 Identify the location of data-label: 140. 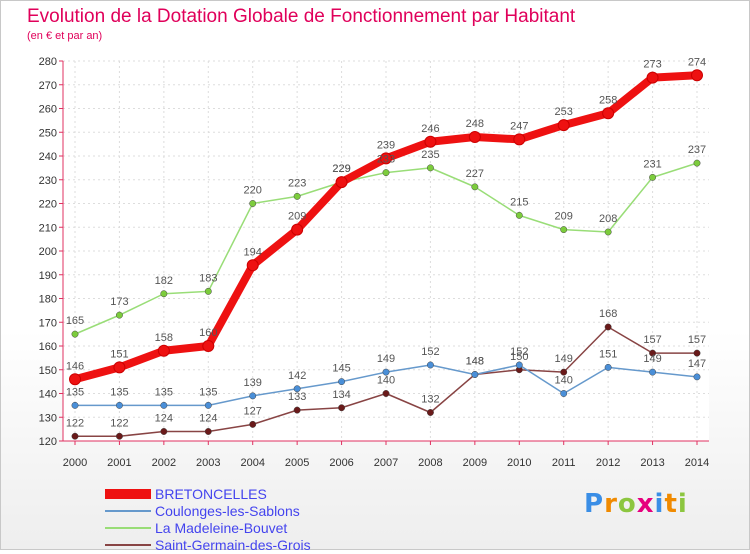
(386, 381).